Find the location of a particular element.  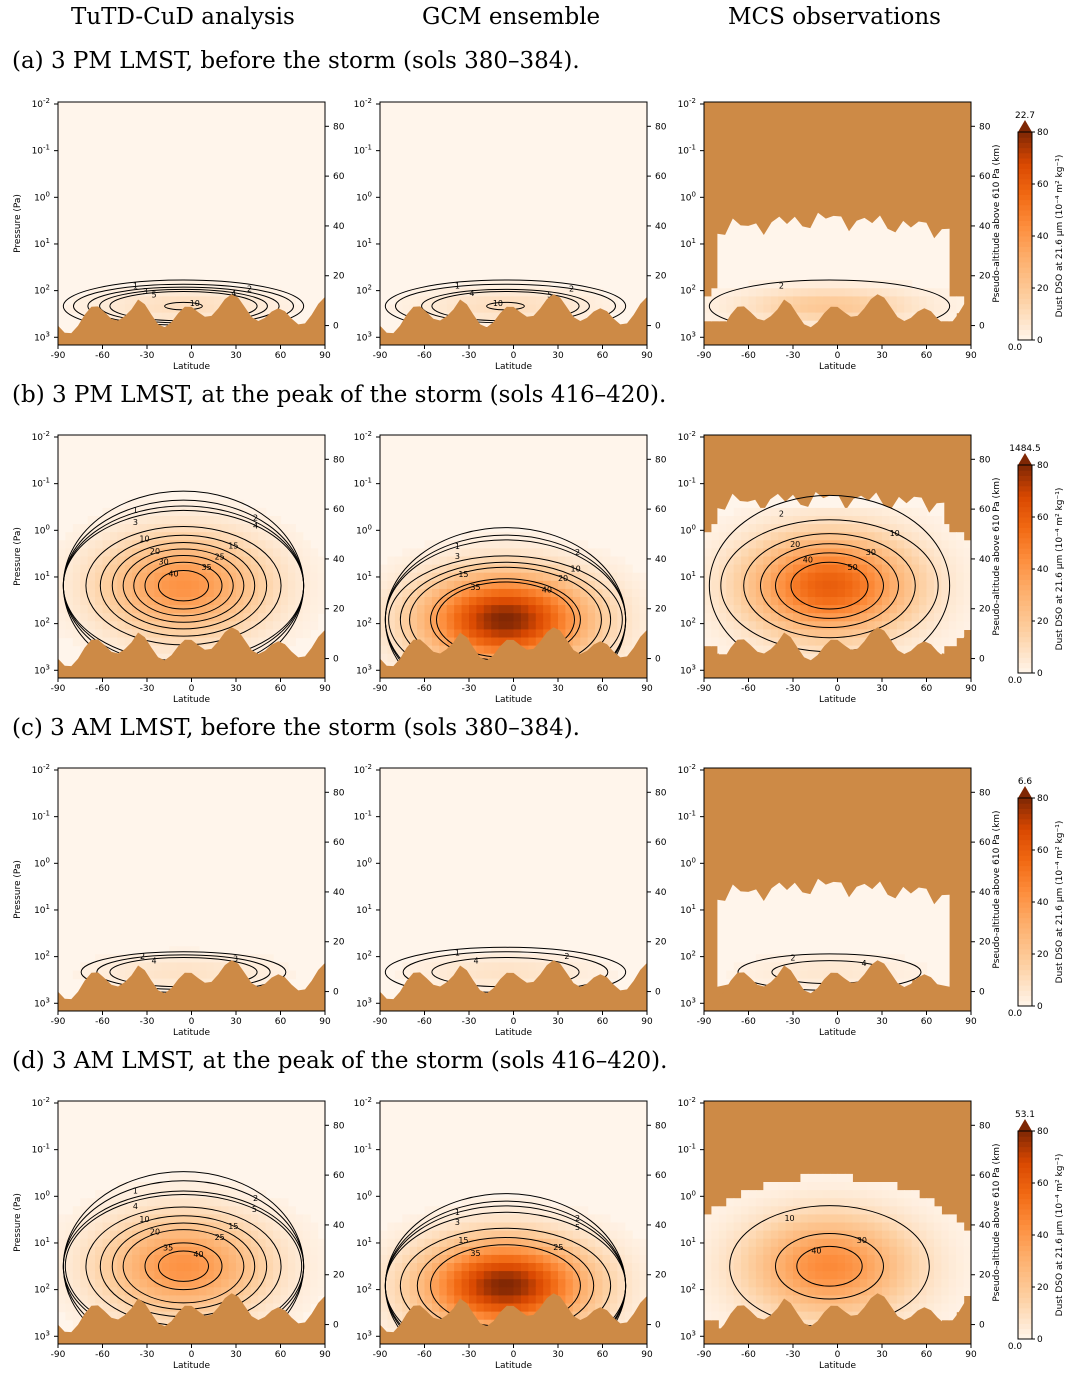

contour-line is located at coordinates (183, 1266).